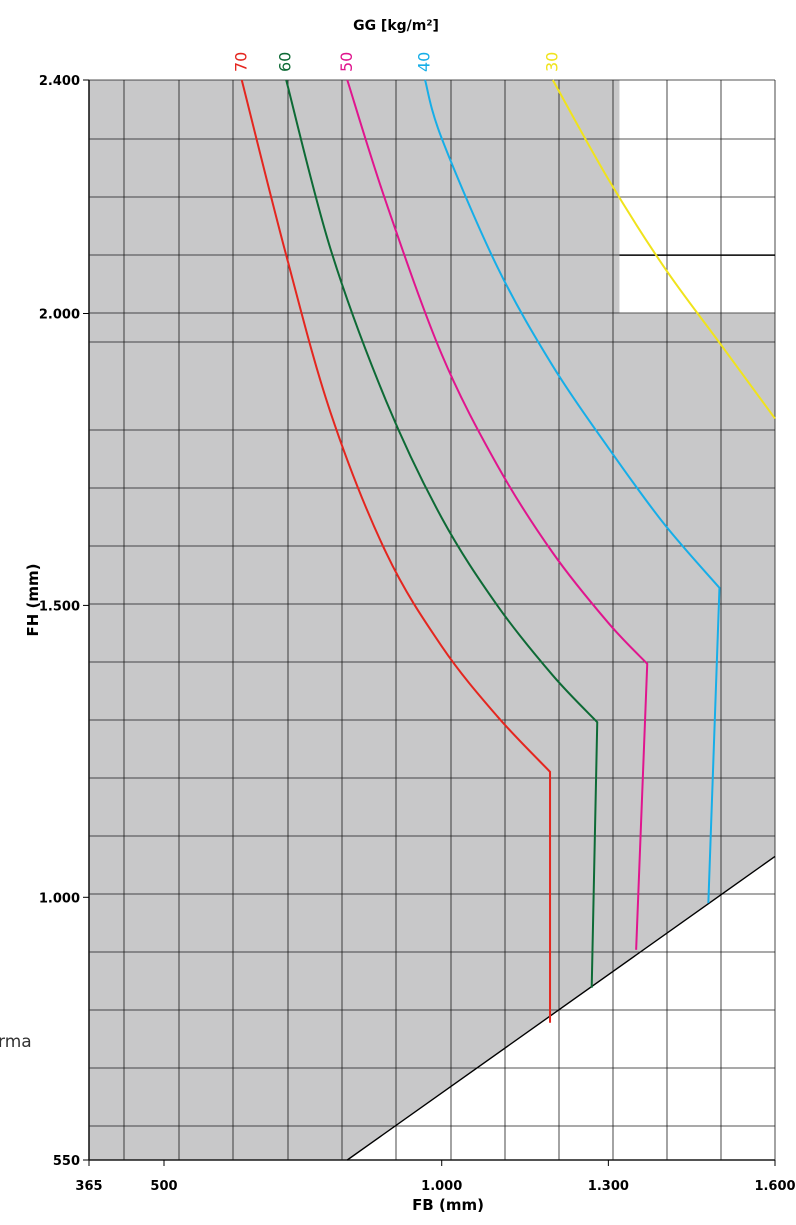  Describe the element at coordinates (59, 606) in the screenshot. I see `y-tick-label: 1.500` at that location.